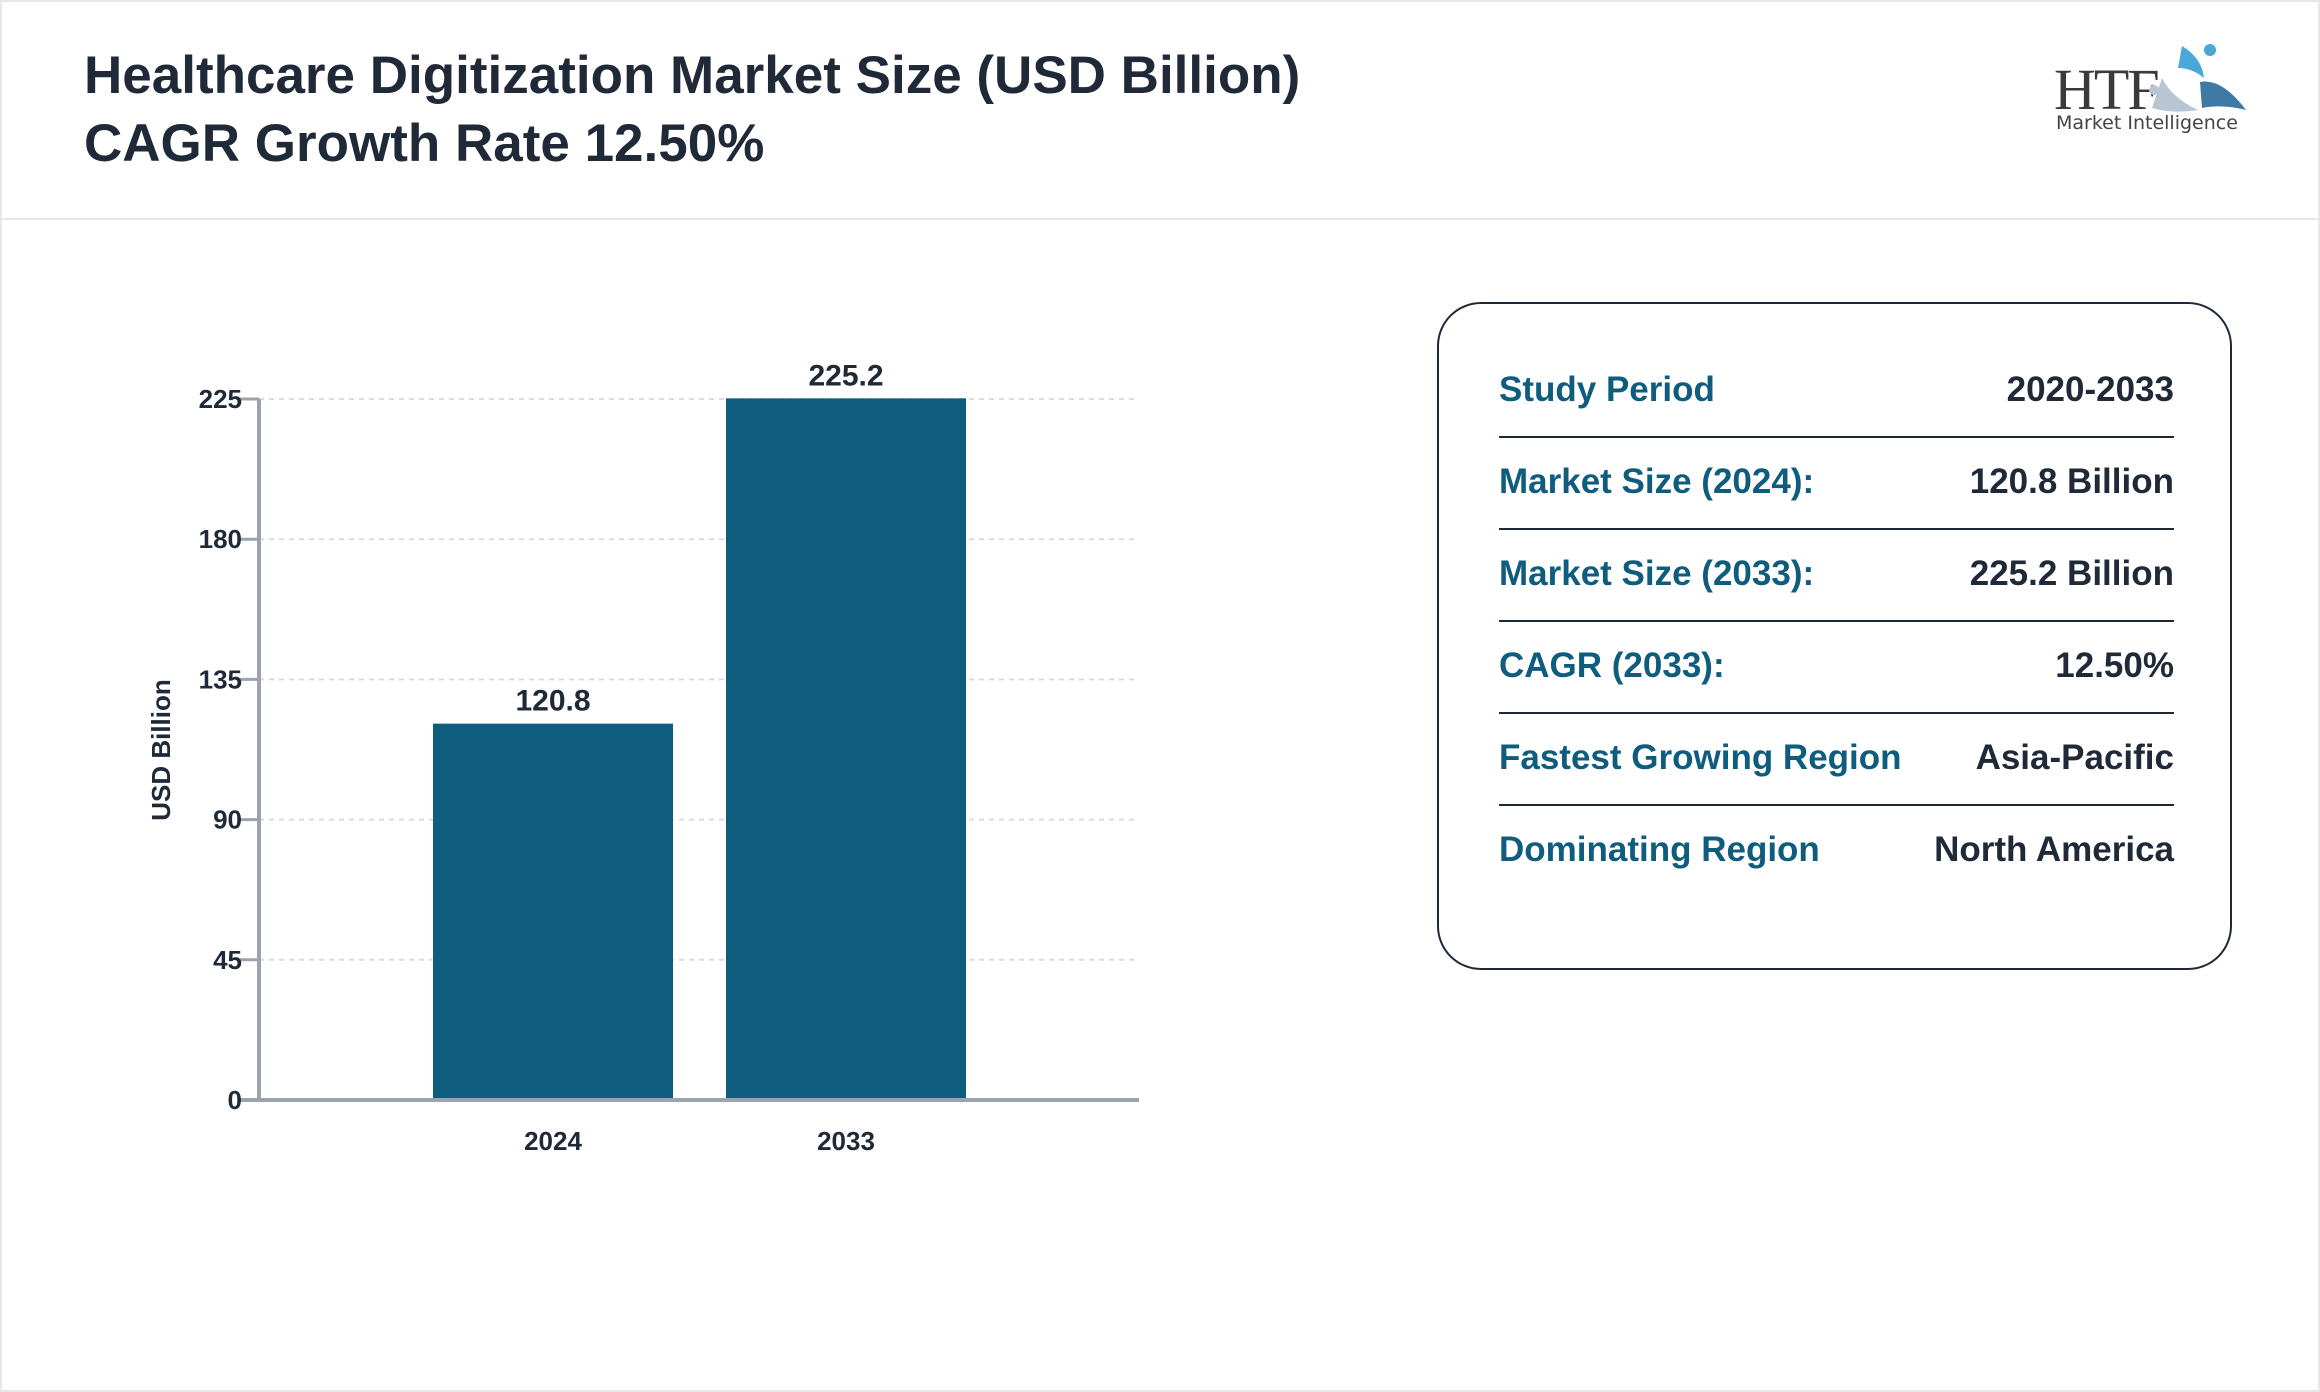 This screenshot has width=2320, height=1392. Describe the element at coordinates (220, 399) in the screenshot. I see `y-tick-label: 225` at that location.